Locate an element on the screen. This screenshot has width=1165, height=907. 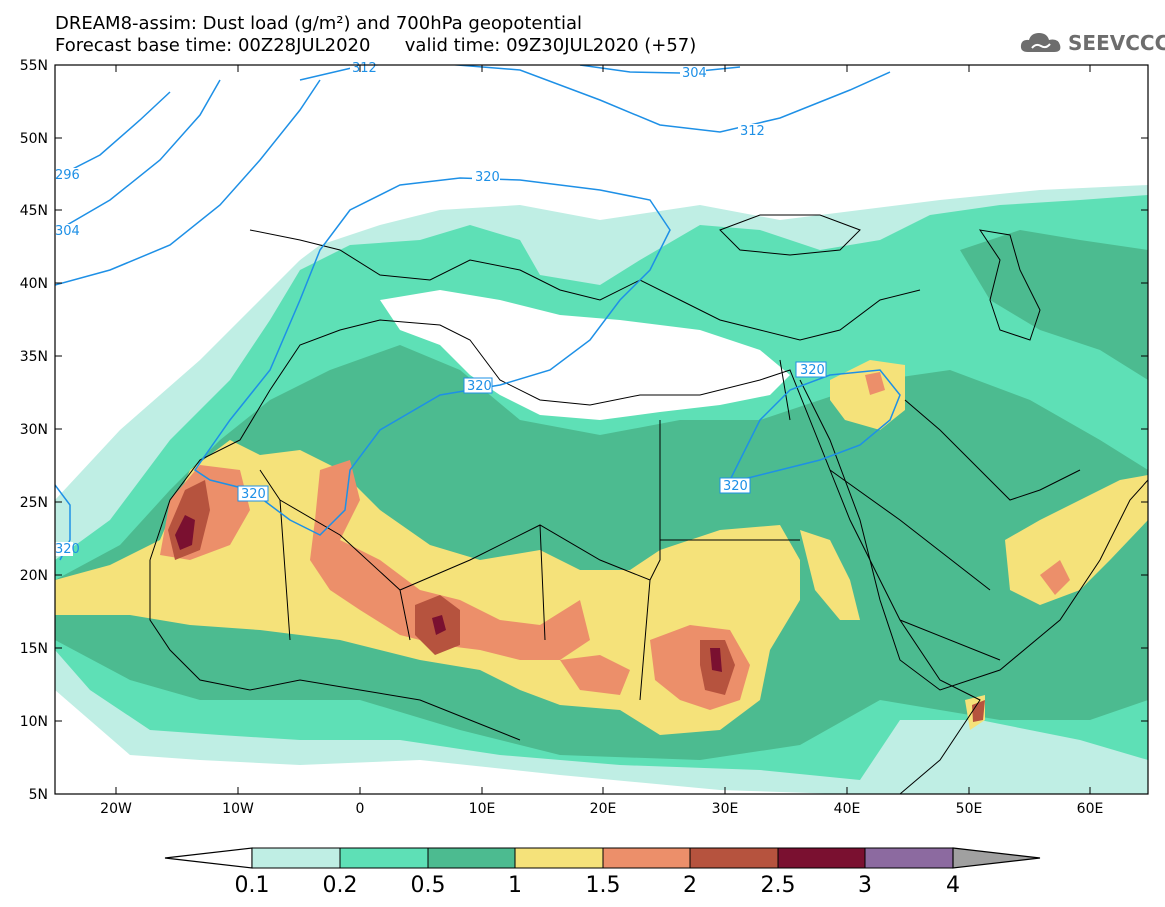
contour-low is located at coordinates (188, 182).